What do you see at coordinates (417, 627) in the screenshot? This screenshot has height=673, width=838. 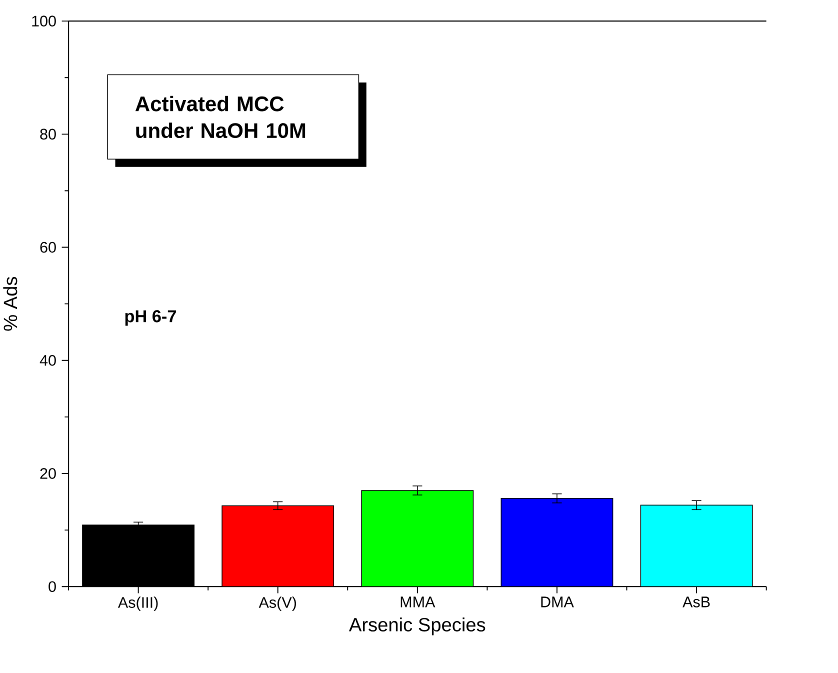 I see `x-axis-title: Arsenic Species` at bounding box center [417, 627].